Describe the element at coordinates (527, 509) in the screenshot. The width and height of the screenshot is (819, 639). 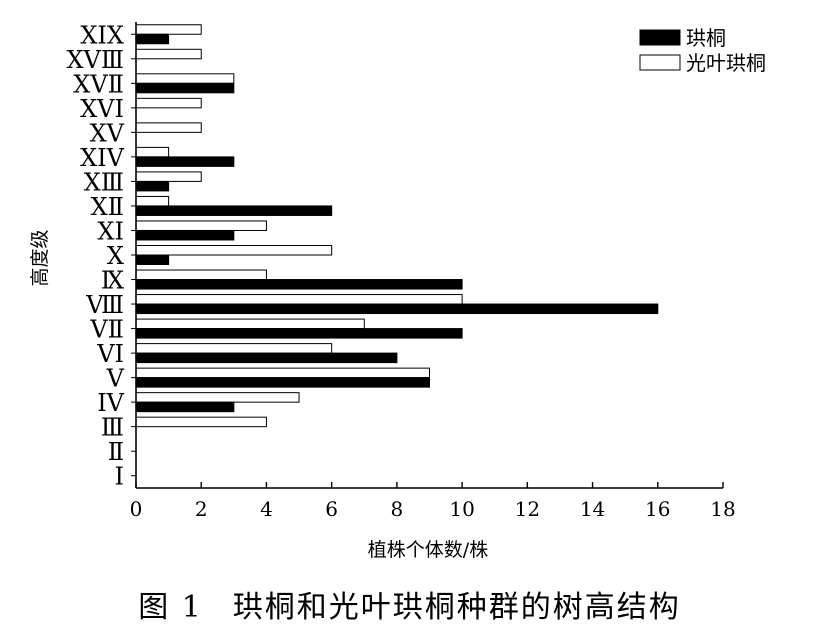
I see `x-tick-label: 12` at that location.